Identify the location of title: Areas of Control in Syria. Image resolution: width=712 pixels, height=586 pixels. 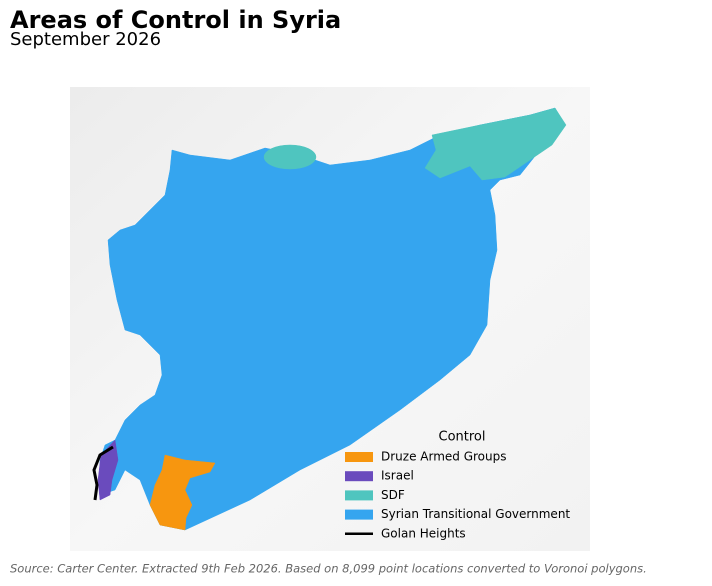
(175, 20).